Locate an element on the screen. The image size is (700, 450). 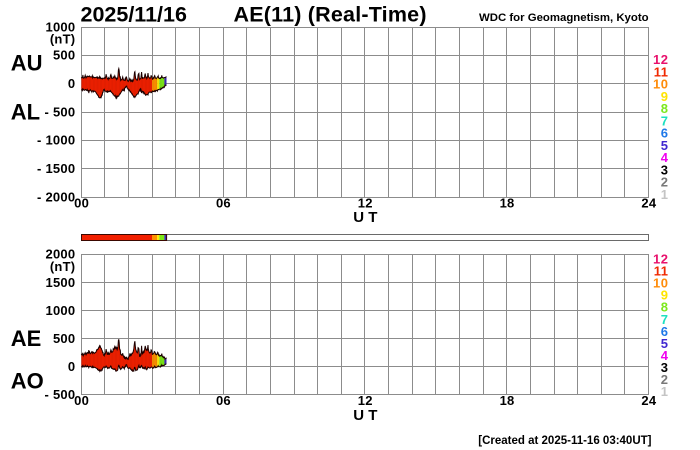
svg-text: - 2000 is located at coordinates (56, 196).